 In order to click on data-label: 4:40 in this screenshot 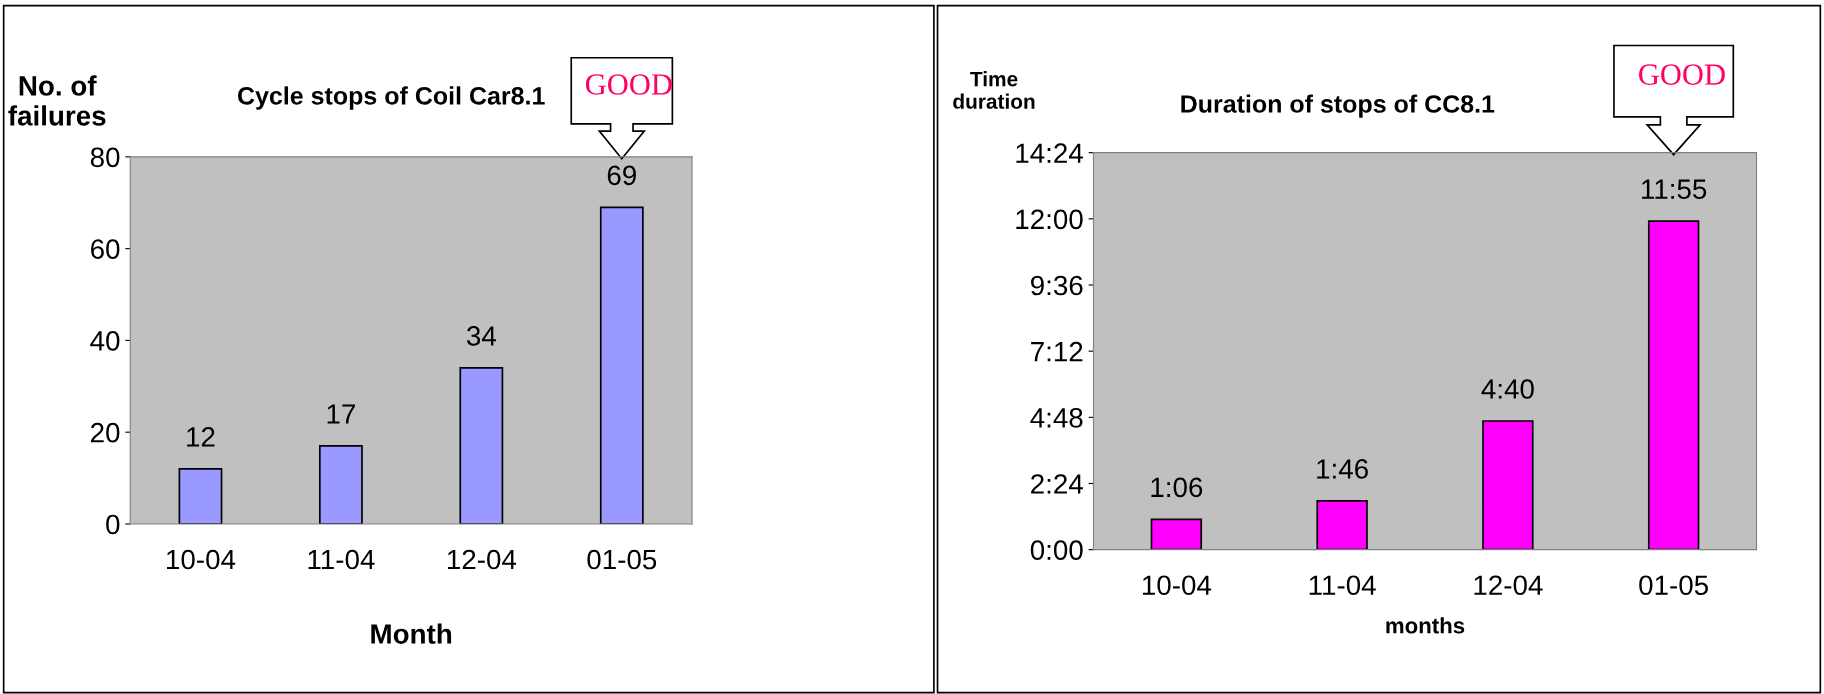, I will do `click(1507, 389)`.